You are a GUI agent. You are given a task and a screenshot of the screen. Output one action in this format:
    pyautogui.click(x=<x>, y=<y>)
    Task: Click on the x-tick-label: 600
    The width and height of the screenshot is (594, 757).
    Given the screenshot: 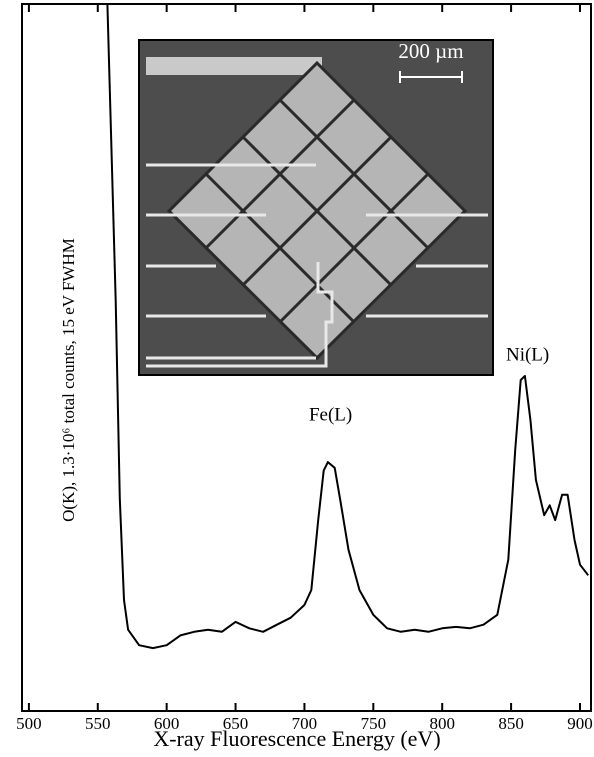 What is the action you would take?
    pyautogui.click(x=167, y=723)
    